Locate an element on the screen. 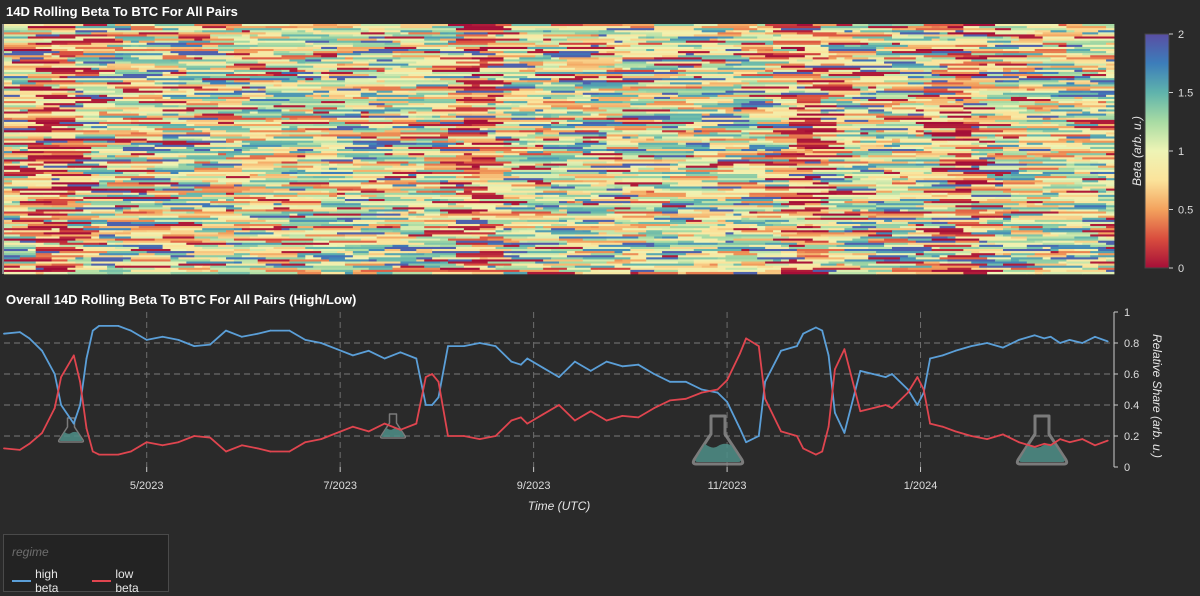 The height and width of the screenshot is (596, 1200). heatmap-row is located at coordinates (559, 194).